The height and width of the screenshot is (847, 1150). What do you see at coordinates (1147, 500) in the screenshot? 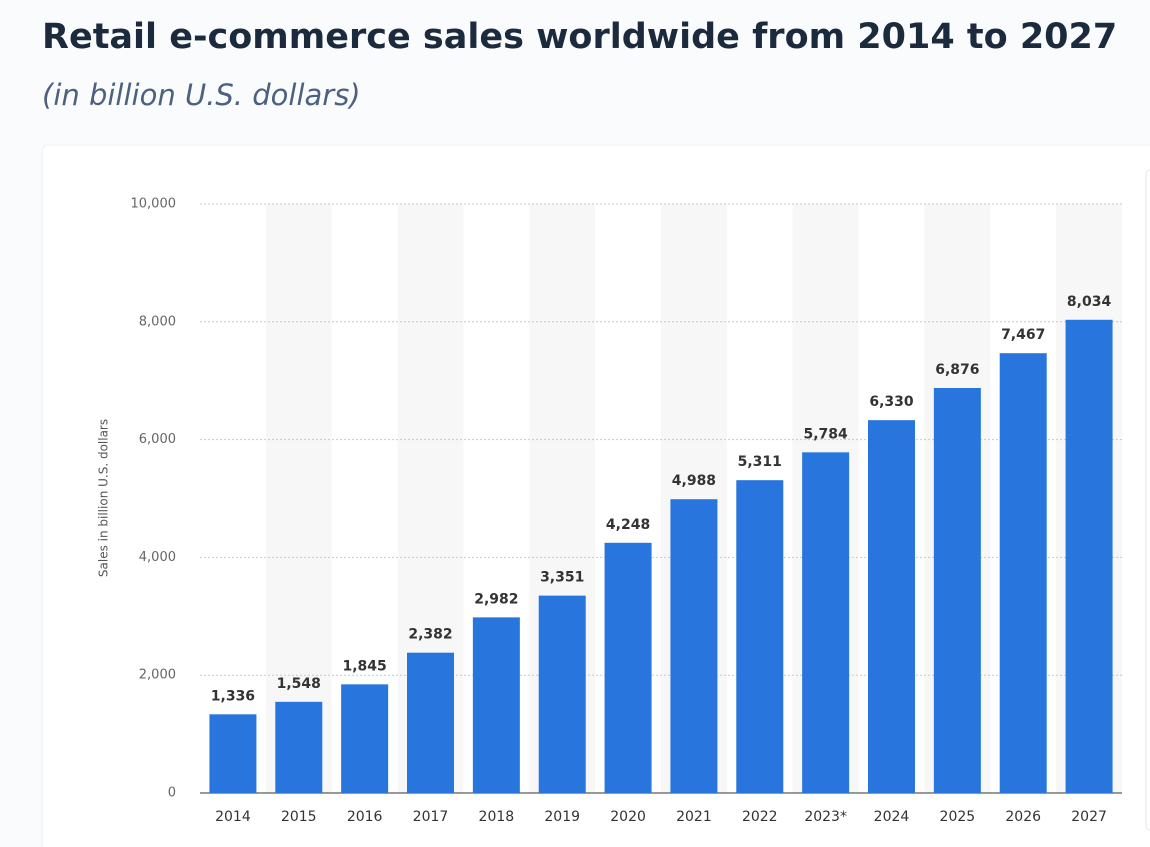
I see `side-panel` at bounding box center [1147, 500].